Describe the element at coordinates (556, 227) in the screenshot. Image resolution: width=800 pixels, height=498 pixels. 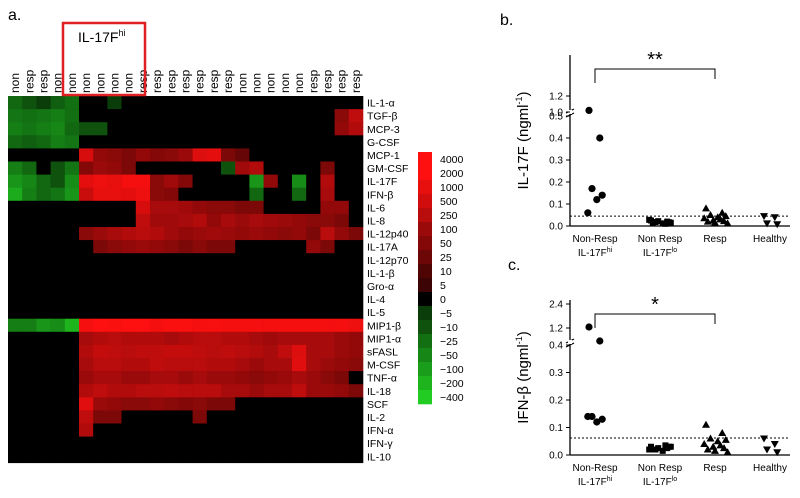
I see `y-tick-label: 0.0` at that location.